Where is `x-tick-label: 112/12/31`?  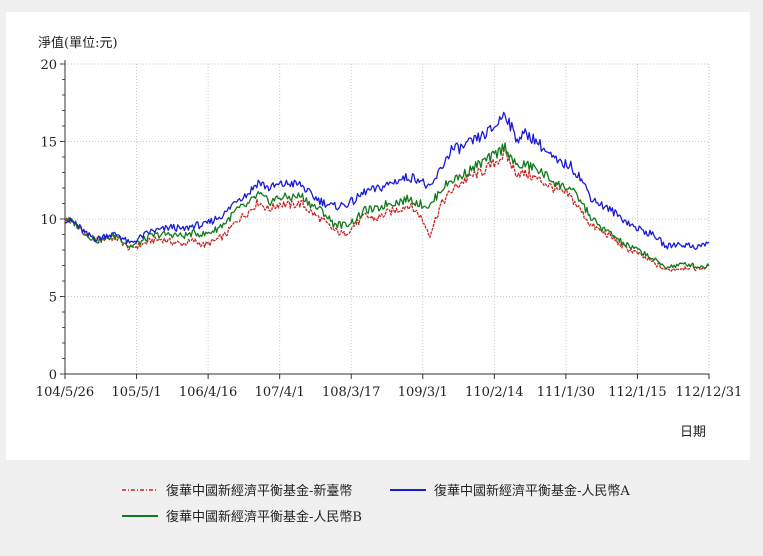
x-tick-label: 112/12/31 is located at coordinates (709, 392).